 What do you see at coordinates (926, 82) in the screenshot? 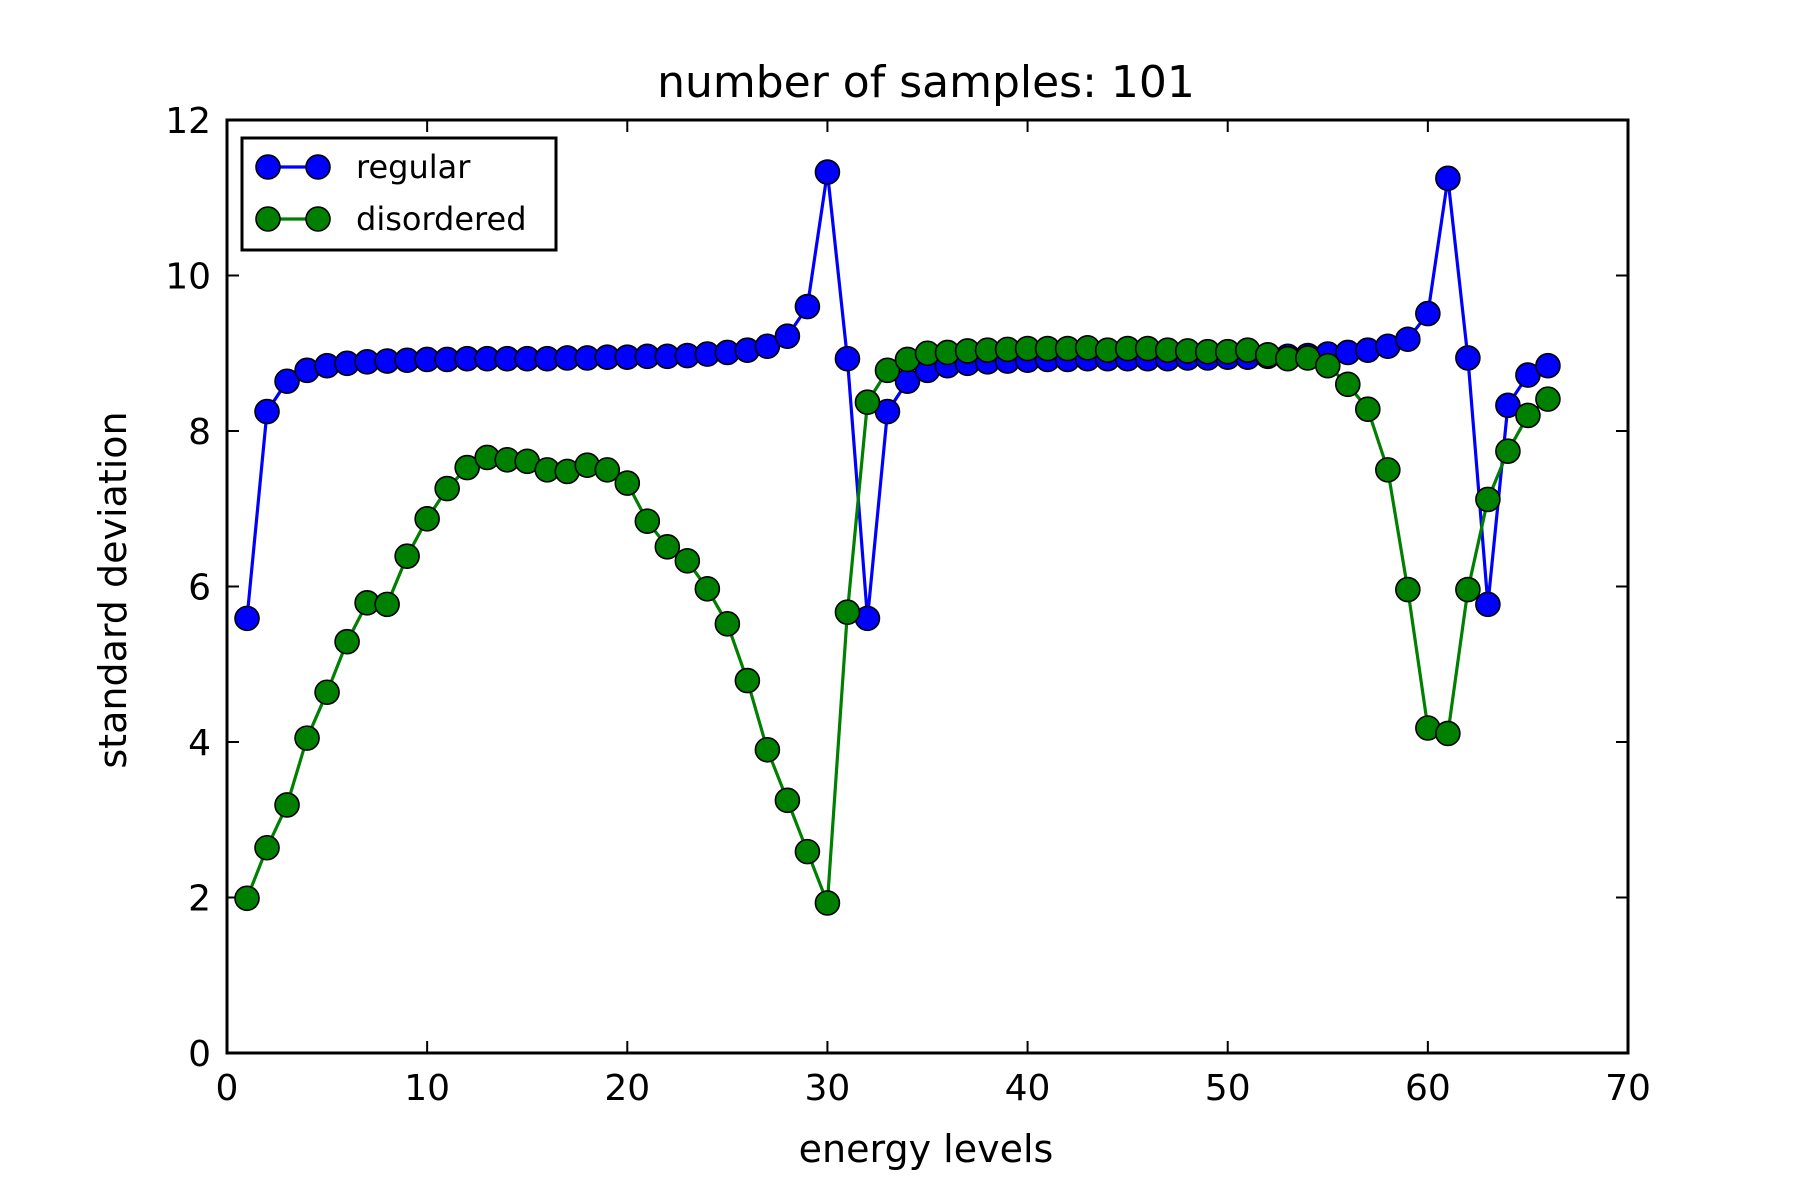
I see `chart-title: number of samples: 101` at bounding box center [926, 82].